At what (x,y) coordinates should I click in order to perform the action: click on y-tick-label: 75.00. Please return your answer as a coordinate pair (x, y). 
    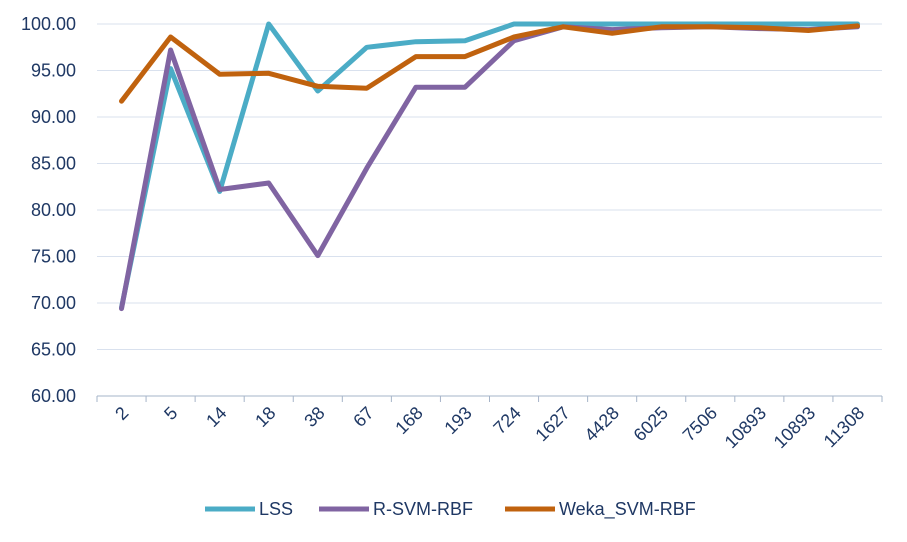
    Looking at the image, I should click on (53, 257).